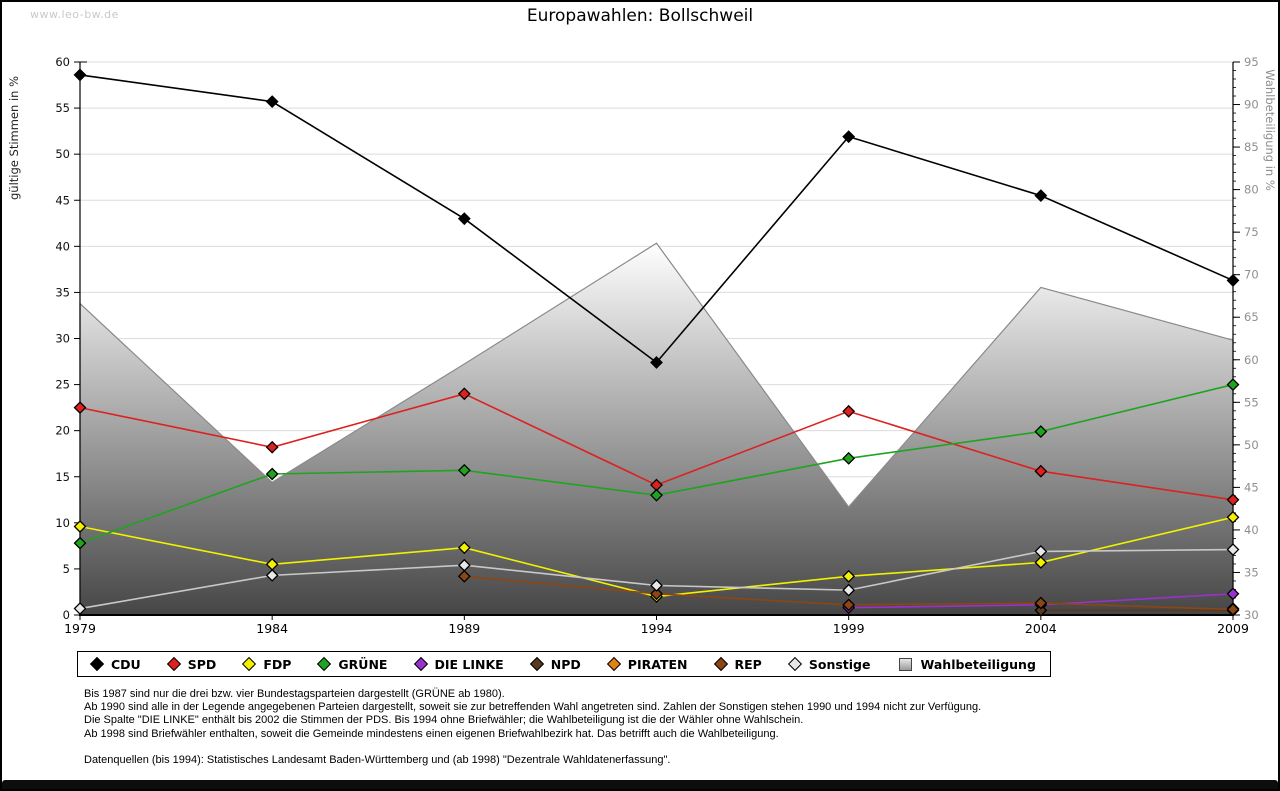 This screenshot has width=1280, height=791. Describe the element at coordinates (420, 664) in the screenshot. I see `die-linke-marker-icon` at that location.